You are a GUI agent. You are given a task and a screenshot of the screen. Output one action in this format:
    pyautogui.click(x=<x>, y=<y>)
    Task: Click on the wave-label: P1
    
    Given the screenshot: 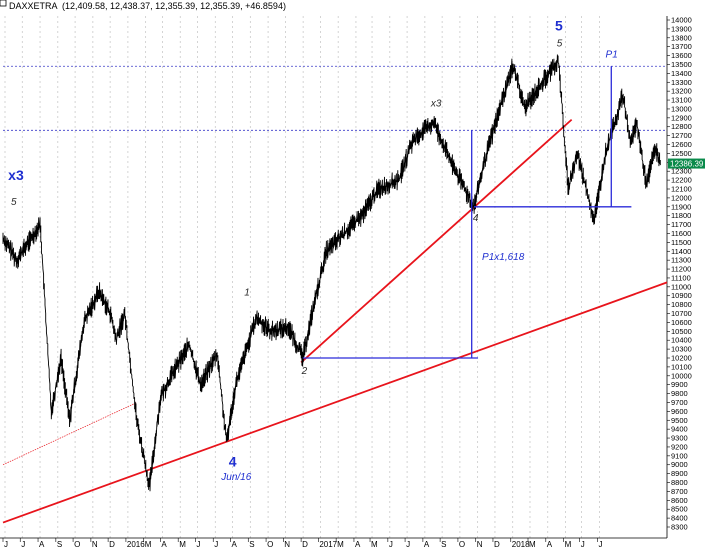 What is the action you would take?
    pyautogui.click(x=612, y=54)
    